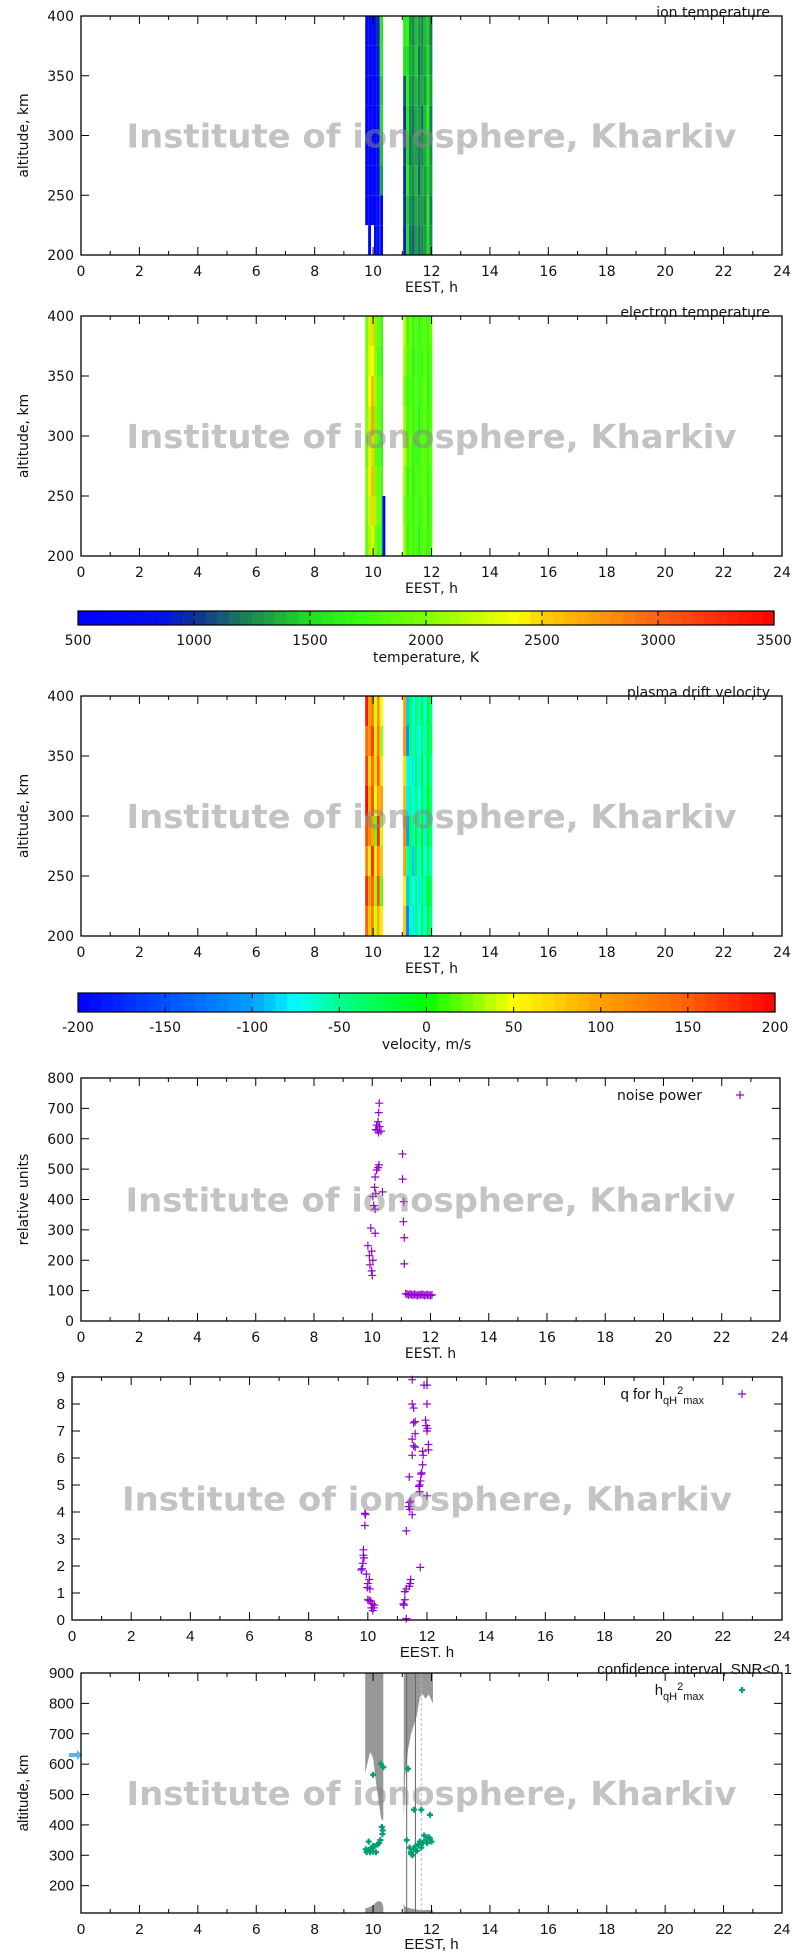  Describe the element at coordinates (60, 1292) in the screenshot. I see `y-tick-label: 100` at that location.